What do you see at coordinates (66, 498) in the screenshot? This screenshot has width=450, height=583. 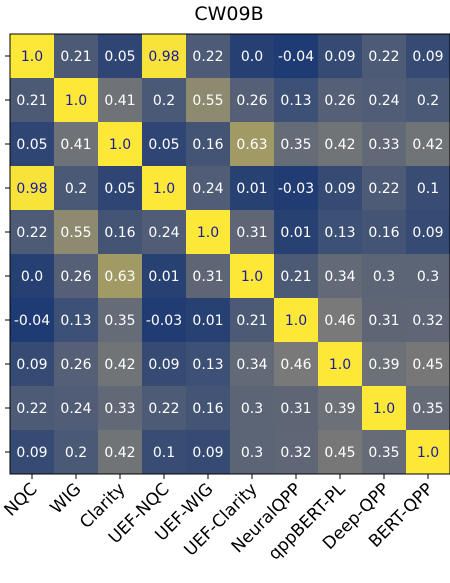 I see `x-tick-label: WIG` at bounding box center [66, 498].